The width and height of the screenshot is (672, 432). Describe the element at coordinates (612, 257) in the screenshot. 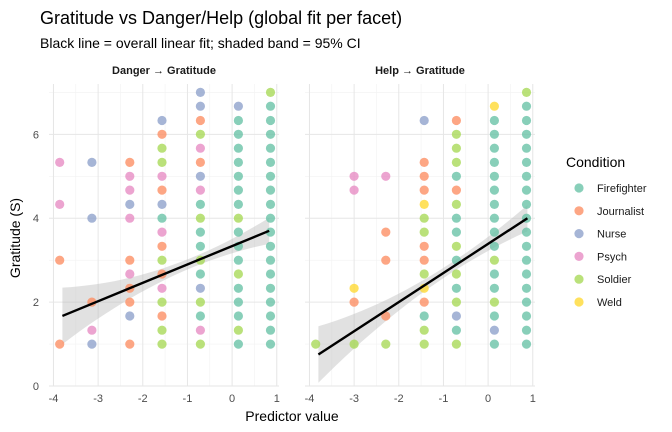

I see `legend-label-psych: Psych` at that location.